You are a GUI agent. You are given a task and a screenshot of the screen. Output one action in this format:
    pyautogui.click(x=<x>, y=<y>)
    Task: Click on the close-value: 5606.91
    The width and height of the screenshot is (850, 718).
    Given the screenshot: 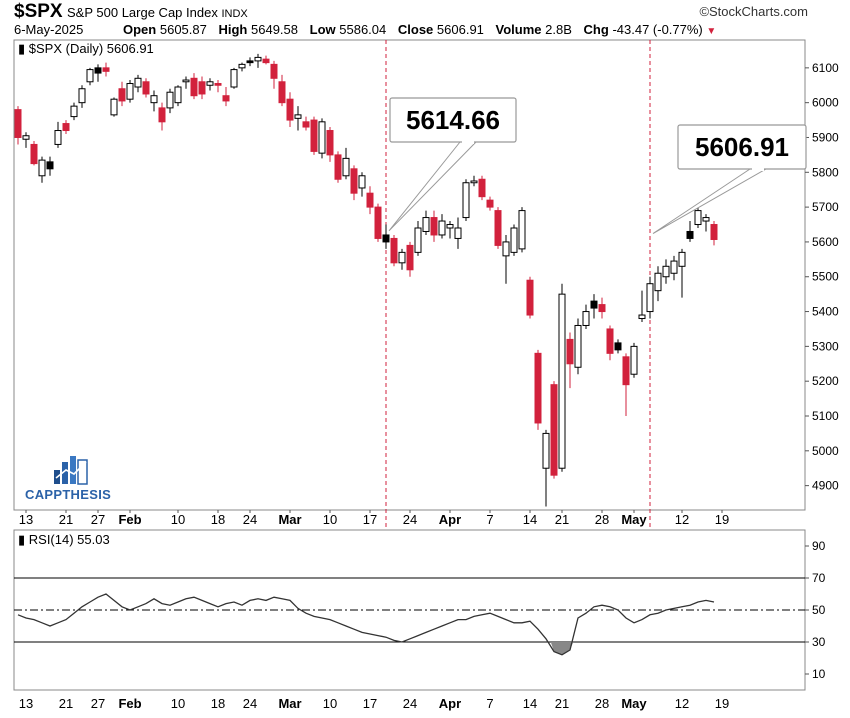 What is the action you would take?
    pyautogui.click(x=460, y=29)
    